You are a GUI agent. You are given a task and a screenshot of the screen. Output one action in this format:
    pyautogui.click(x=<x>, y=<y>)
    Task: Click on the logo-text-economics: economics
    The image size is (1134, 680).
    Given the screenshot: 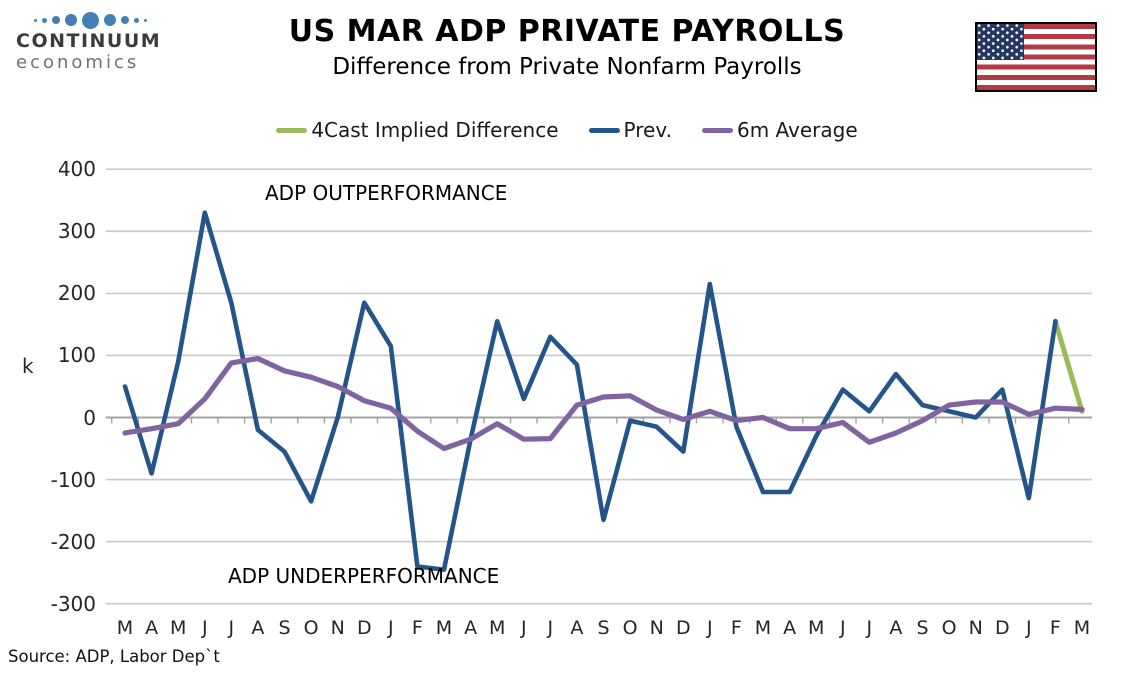 What is the action you would take?
    pyautogui.click(x=78, y=62)
    